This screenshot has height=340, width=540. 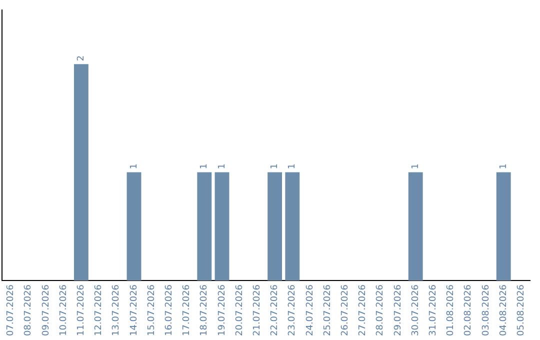 I want to click on x-tick-label: 11.07.2026, so click(x=81, y=310).